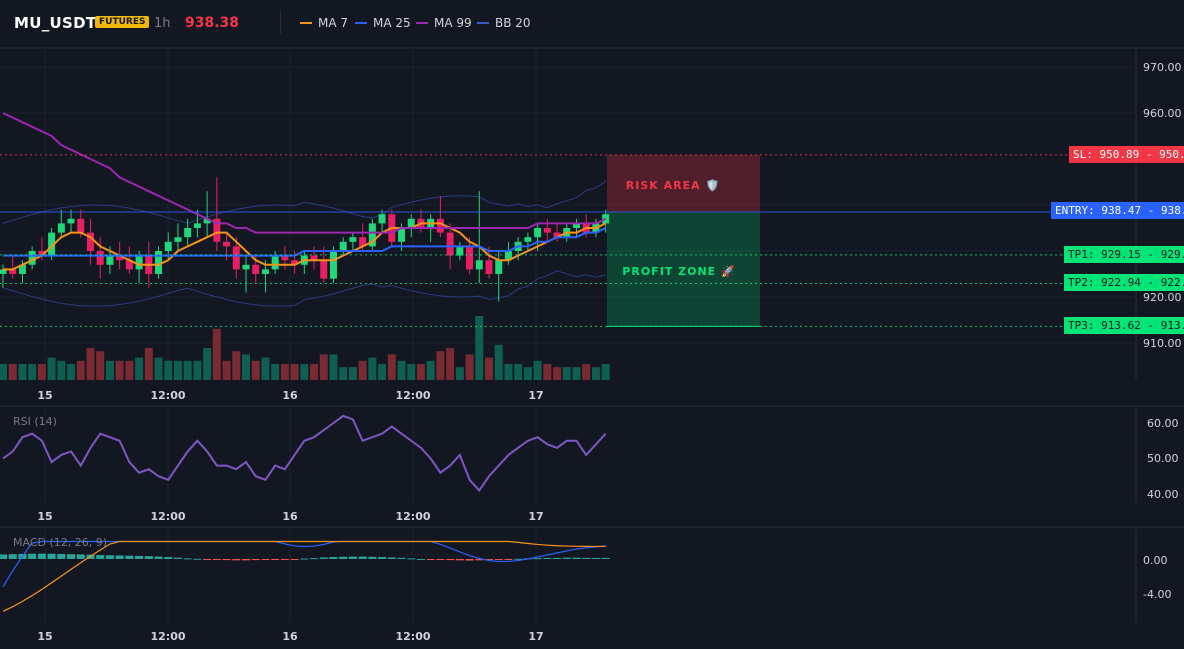 The image size is (1184, 649). What do you see at coordinates (324, 23) in the screenshot?
I see `legend-ma7: MA 7` at bounding box center [324, 23].